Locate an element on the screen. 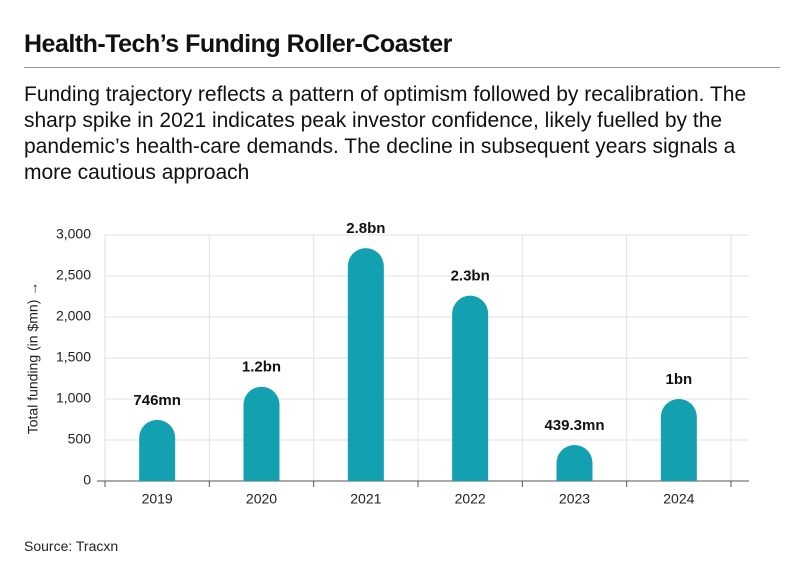  x-tick-label: 2020 is located at coordinates (261, 499).